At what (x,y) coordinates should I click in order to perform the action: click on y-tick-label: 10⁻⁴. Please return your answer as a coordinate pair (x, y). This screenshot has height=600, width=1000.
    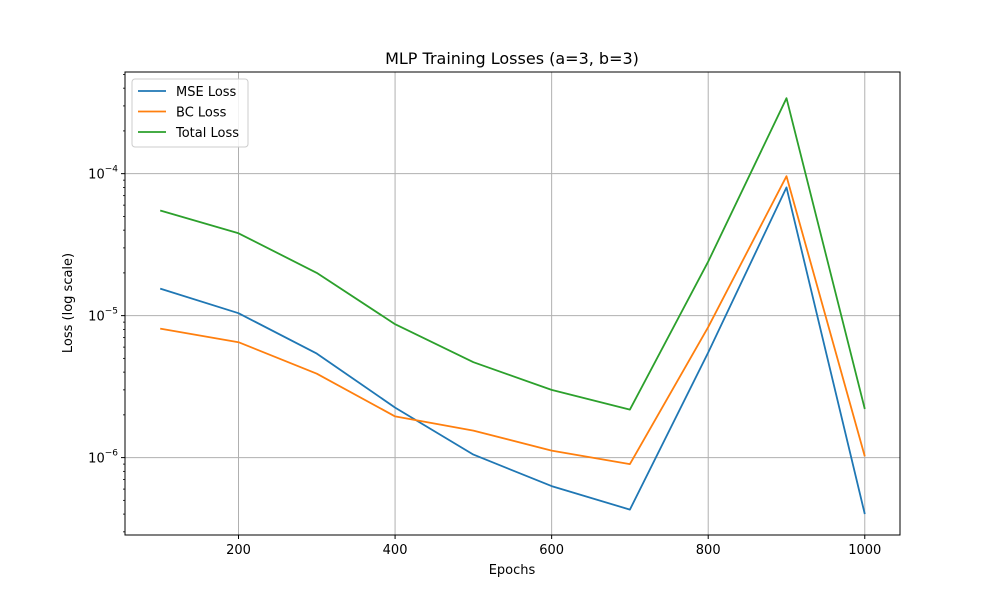
    Looking at the image, I should click on (103, 174).